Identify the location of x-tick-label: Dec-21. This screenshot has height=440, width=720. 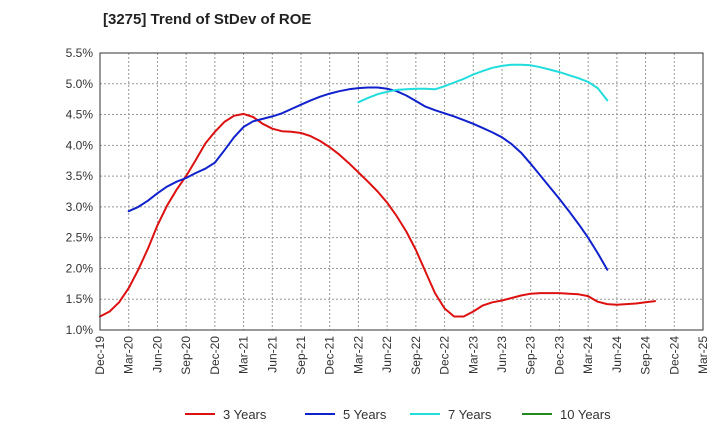
(330, 355).